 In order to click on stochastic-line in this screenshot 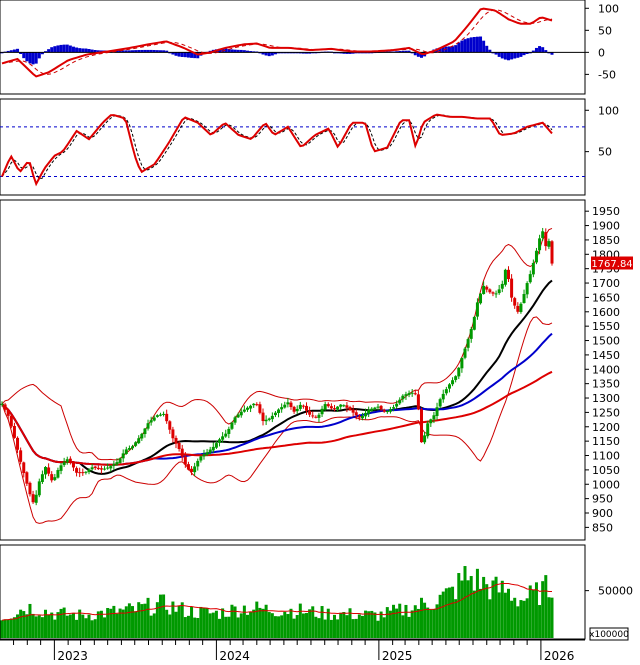, I will do `click(277, 150)`.